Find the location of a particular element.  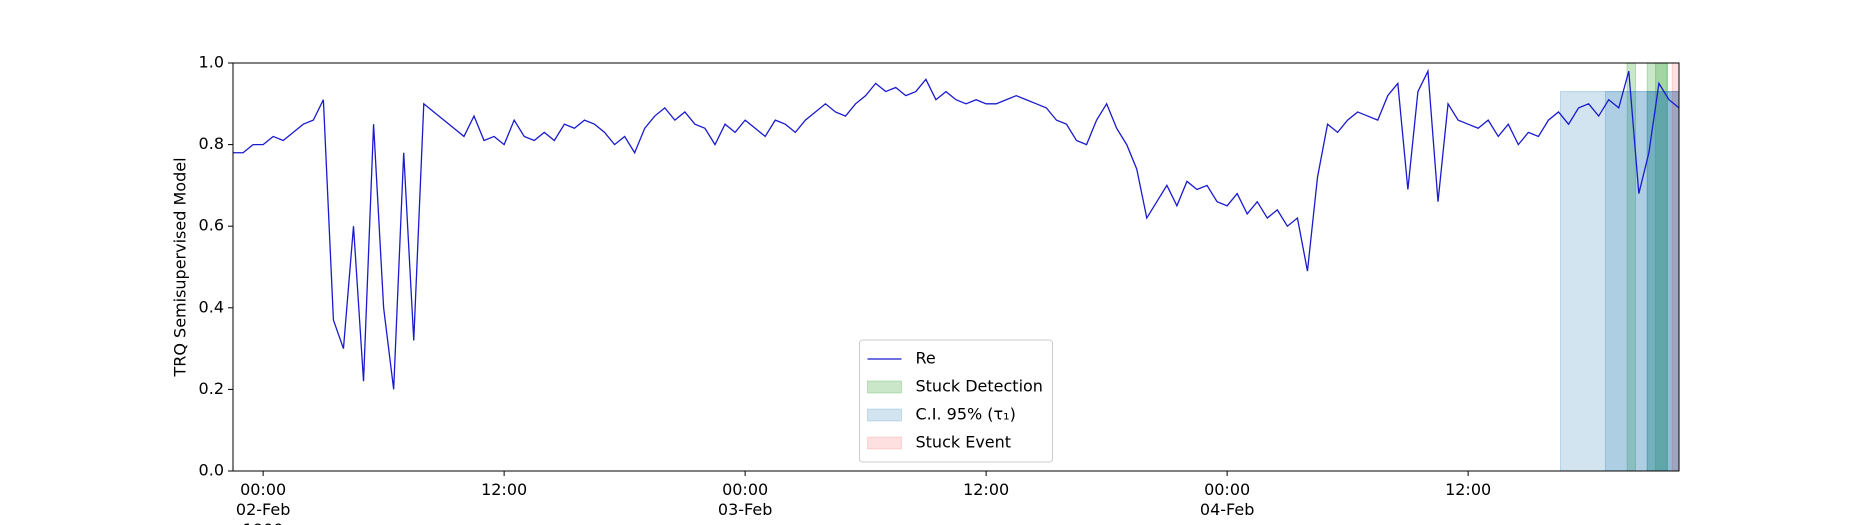

legend-label: Re is located at coordinates (926, 358).